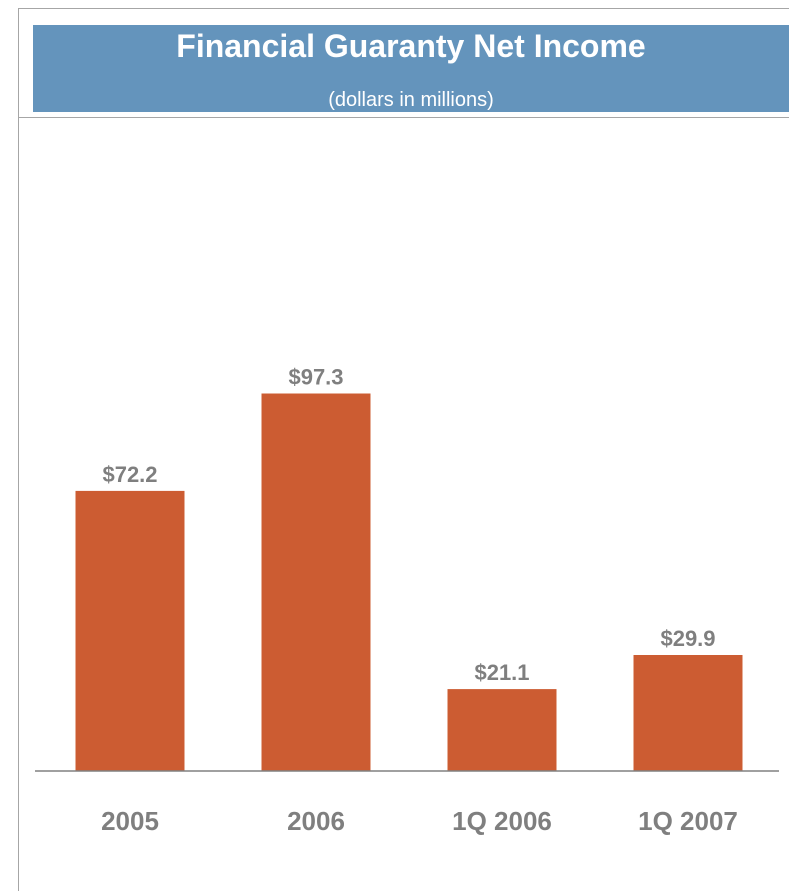 This screenshot has height=891, width=789. What do you see at coordinates (688, 713) in the screenshot?
I see `bar-1q-2007` at bounding box center [688, 713].